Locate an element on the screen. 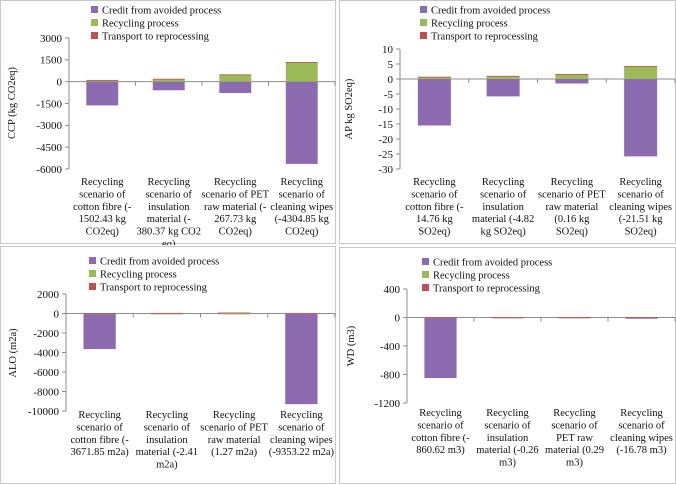 The image size is (676, 485). category-label: eq) is located at coordinates (169, 242).